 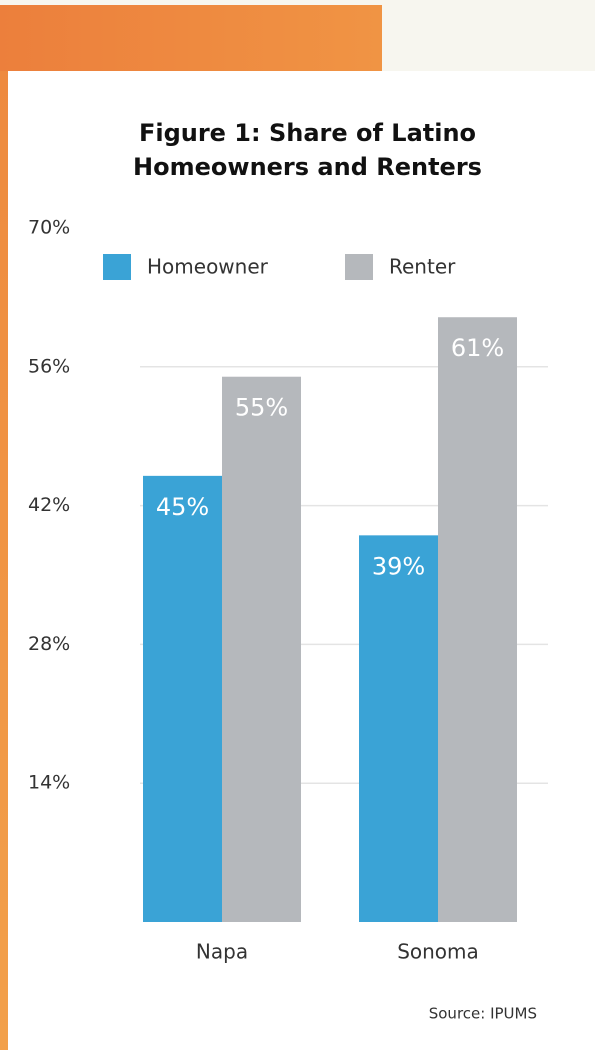 What do you see at coordinates (261, 408) in the screenshot?
I see `value-label: 55%` at bounding box center [261, 408].